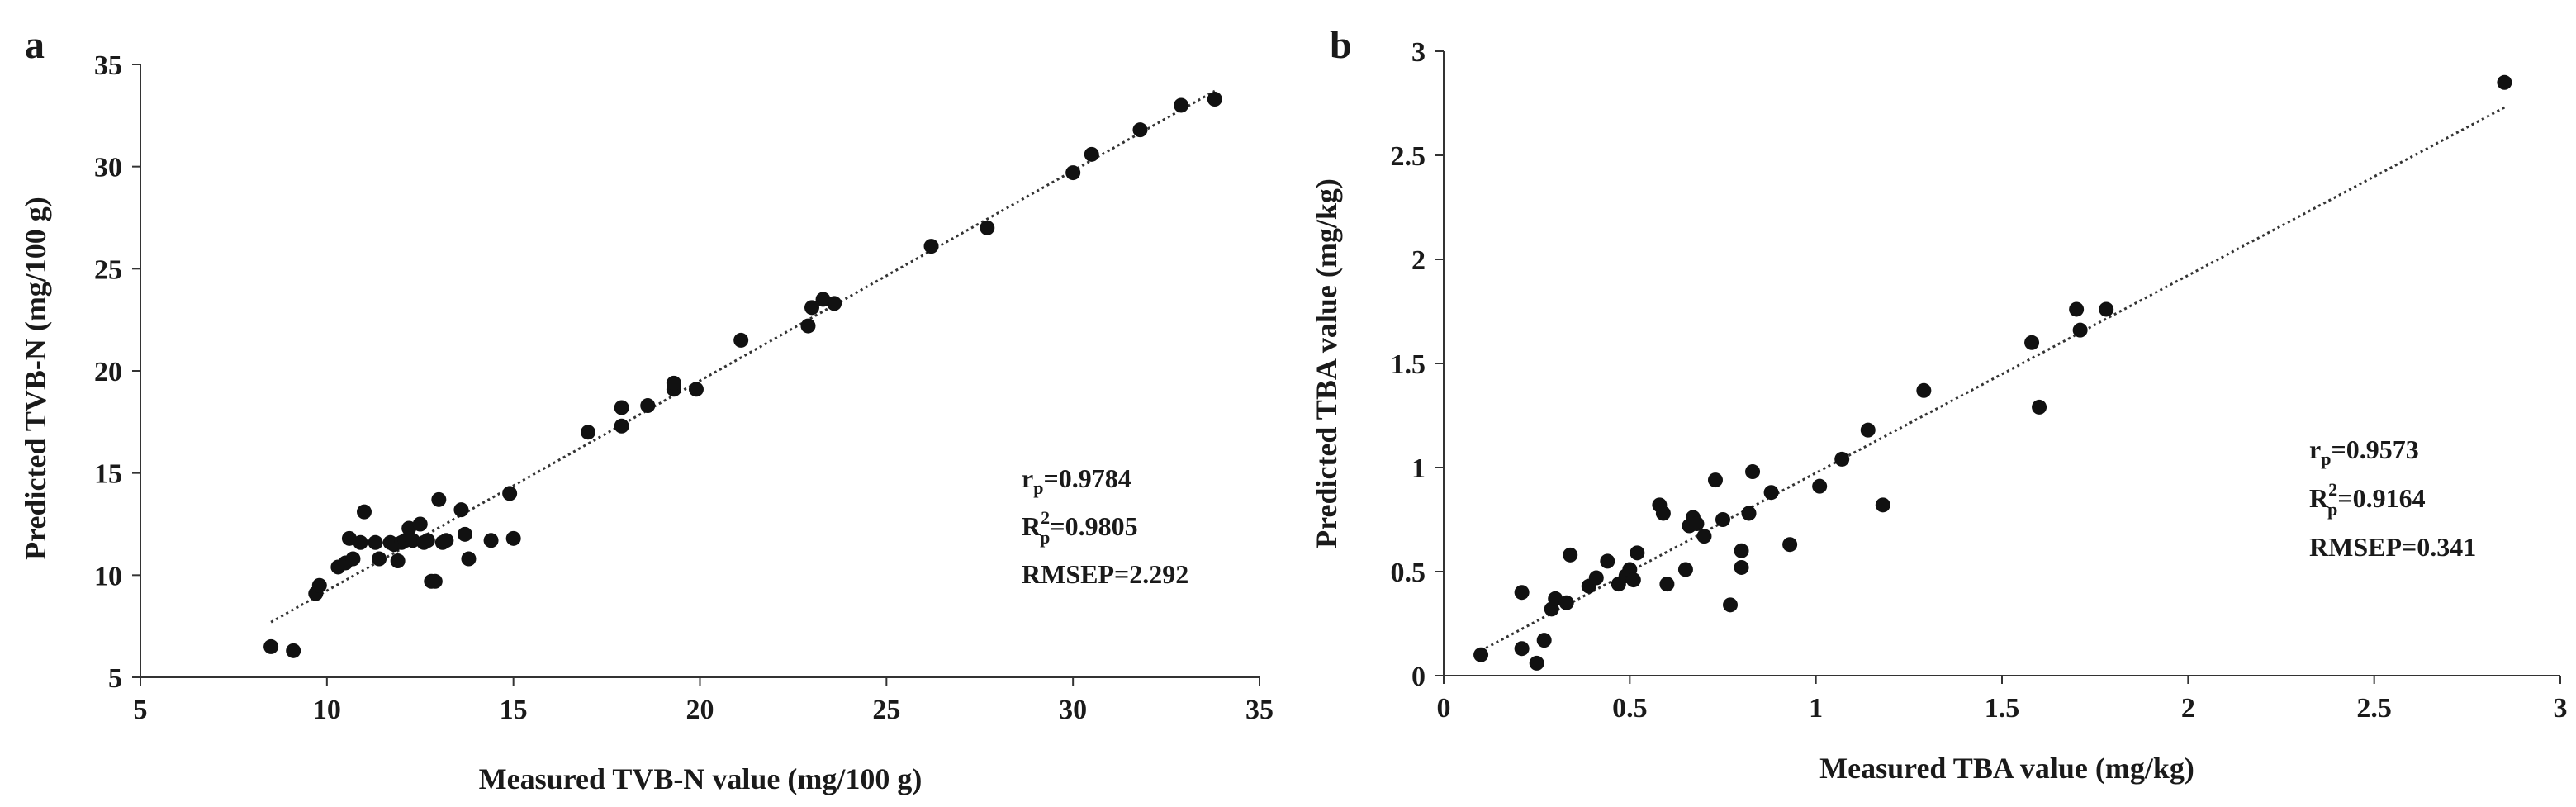 The height and width of the screenshot is (807, 2576). What do you see at coordinates (1073, 710) in the screenshot?
I see `x-tick-label: 30` at bounding box center [1073, 710].